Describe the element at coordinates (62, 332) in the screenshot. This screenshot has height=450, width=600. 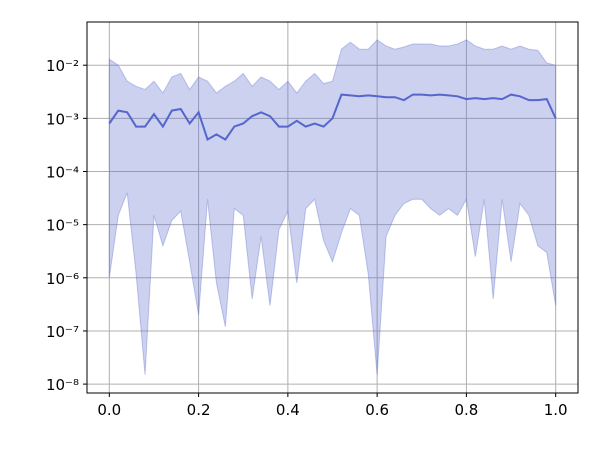
I see `y-tick-label: 10⁻⁷` at that location.